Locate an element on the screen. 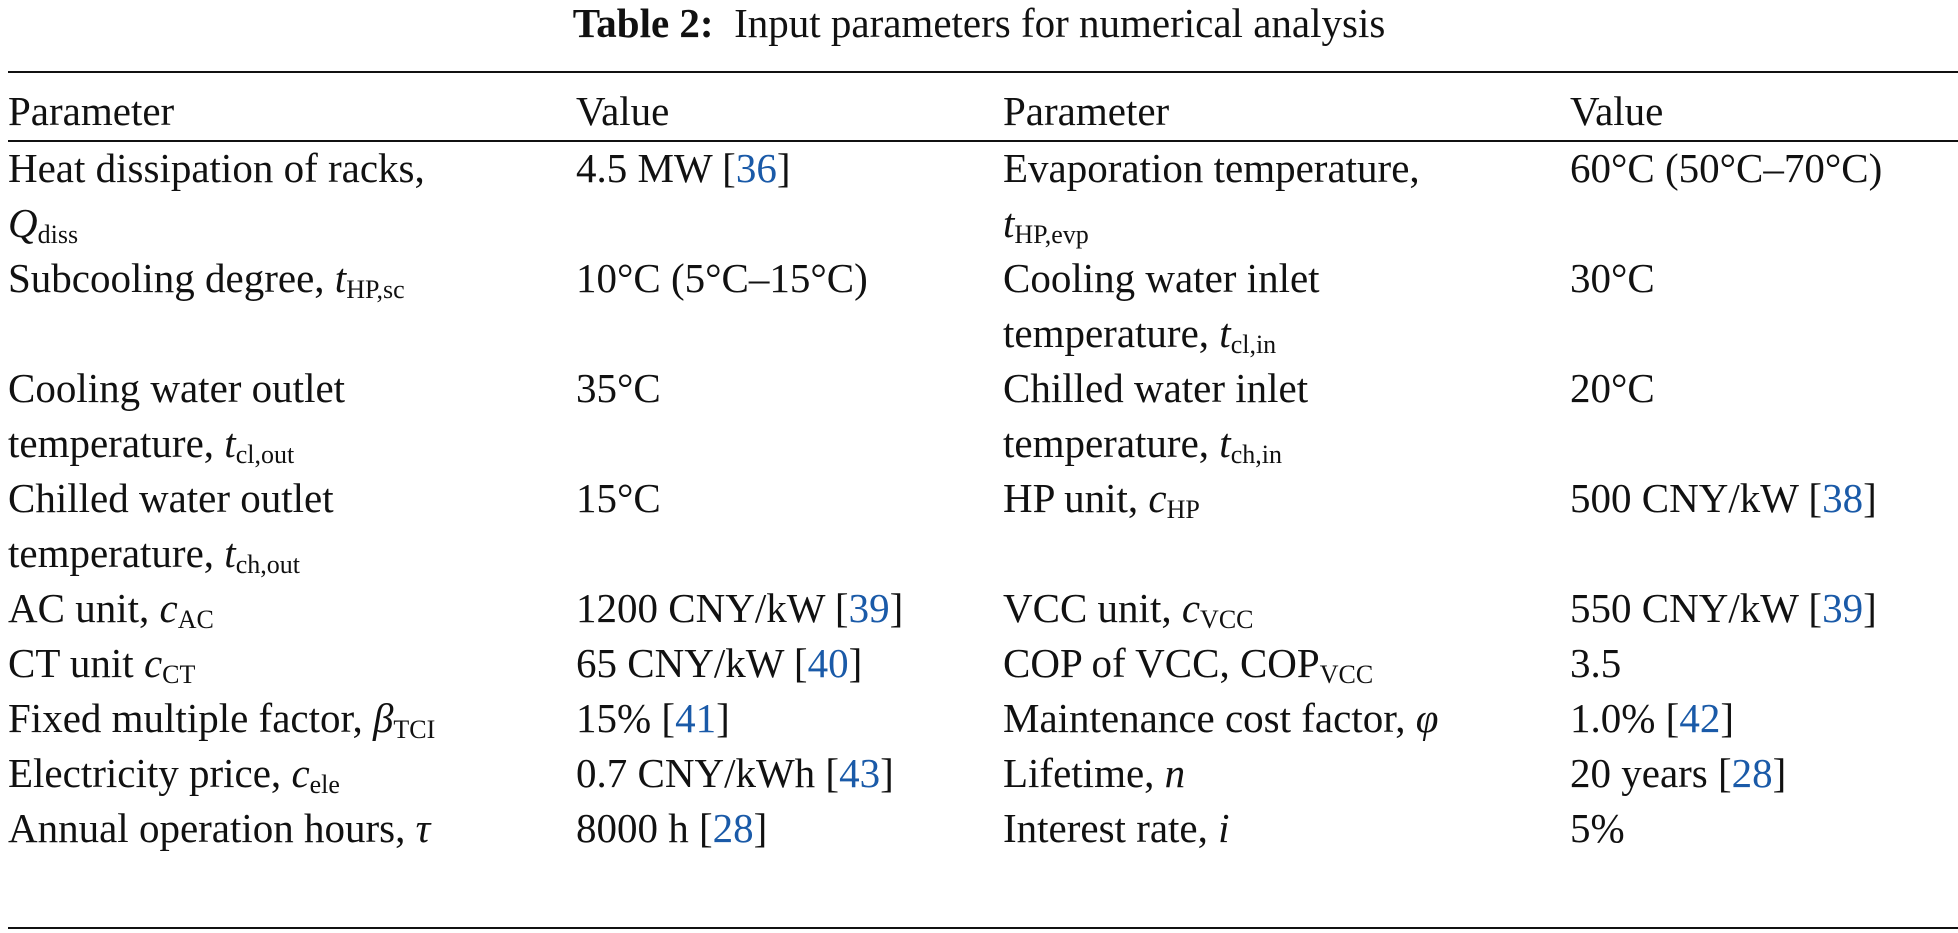 Image resolution: width=1958 pixels, height=933 pixels. value-cell: 35°C is located at coordinates (789, 416).